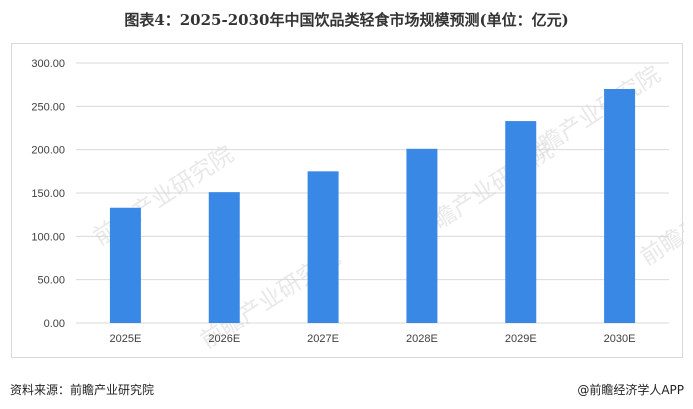 Image resolution: width=693 pixels, height=409 pixels. Describe the element at coordinates (521, 339) in the screenshot. I see `x-tick-label: 2029E` at that location.